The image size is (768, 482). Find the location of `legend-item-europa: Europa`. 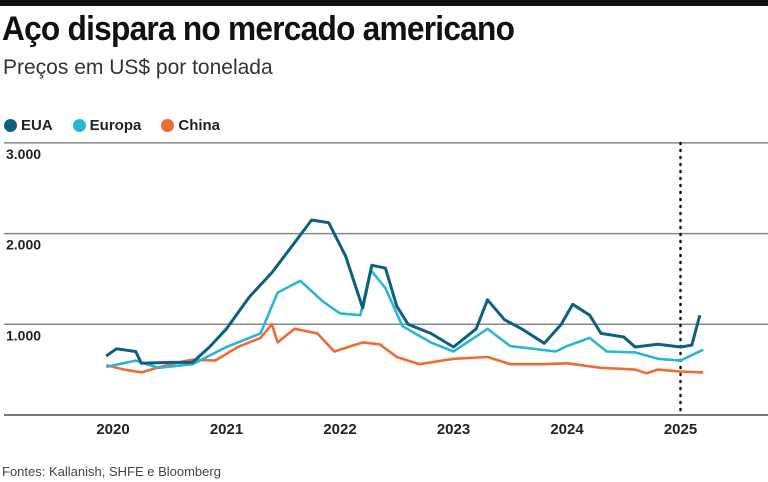

legend-item-europa: Europa is located at coordinates (107, 125).